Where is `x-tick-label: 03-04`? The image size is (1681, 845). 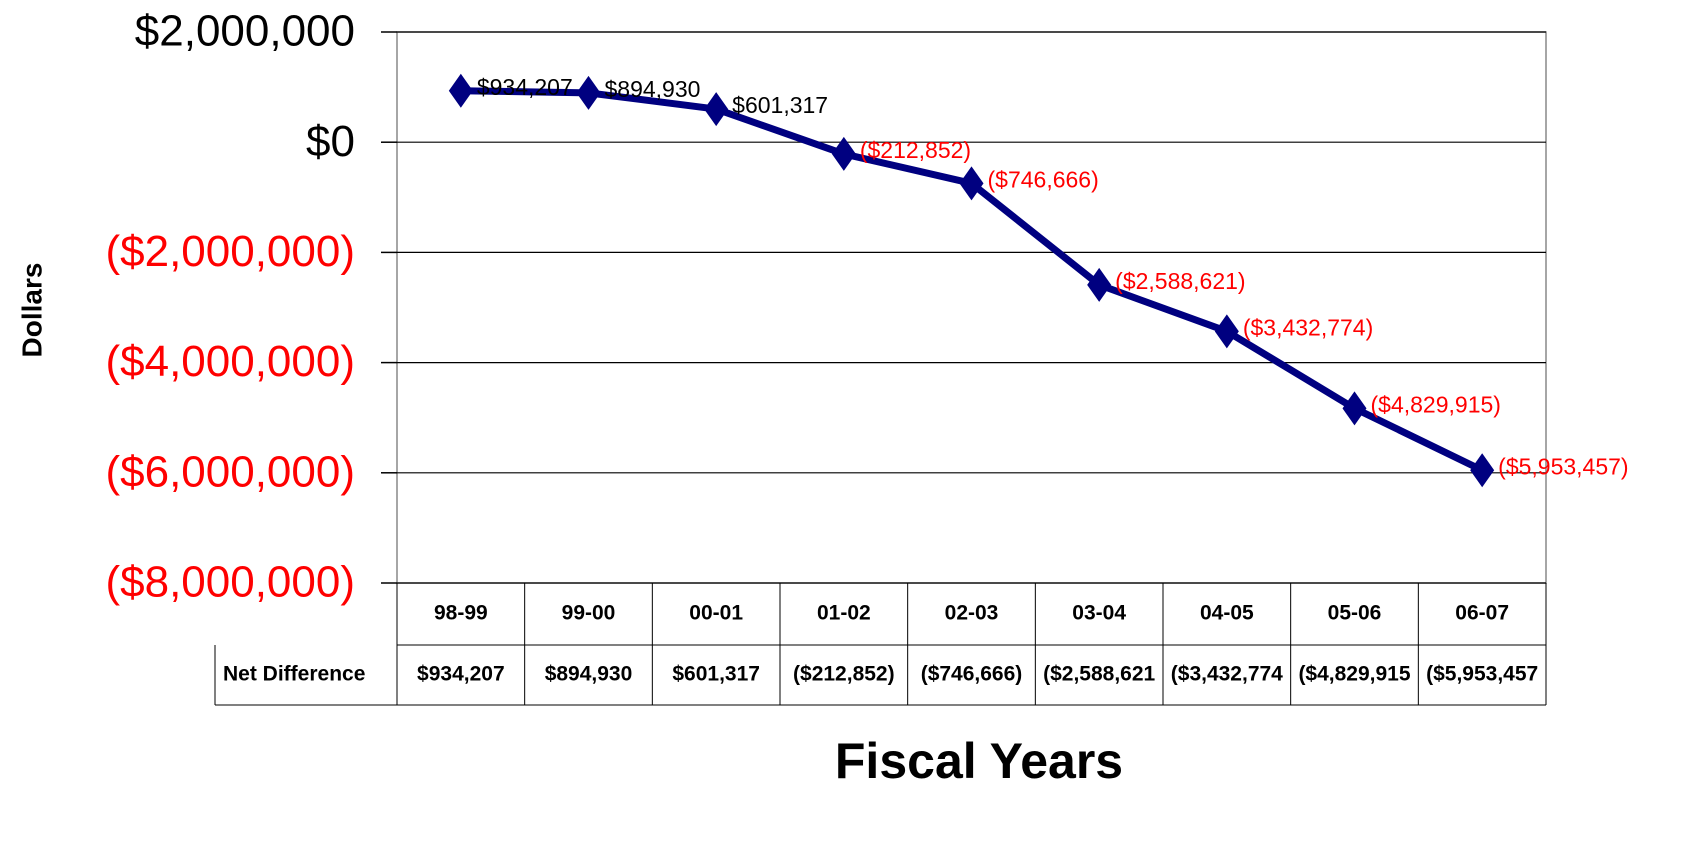 x-tick-label: 03-04 is located at coordinates (1099, 613).